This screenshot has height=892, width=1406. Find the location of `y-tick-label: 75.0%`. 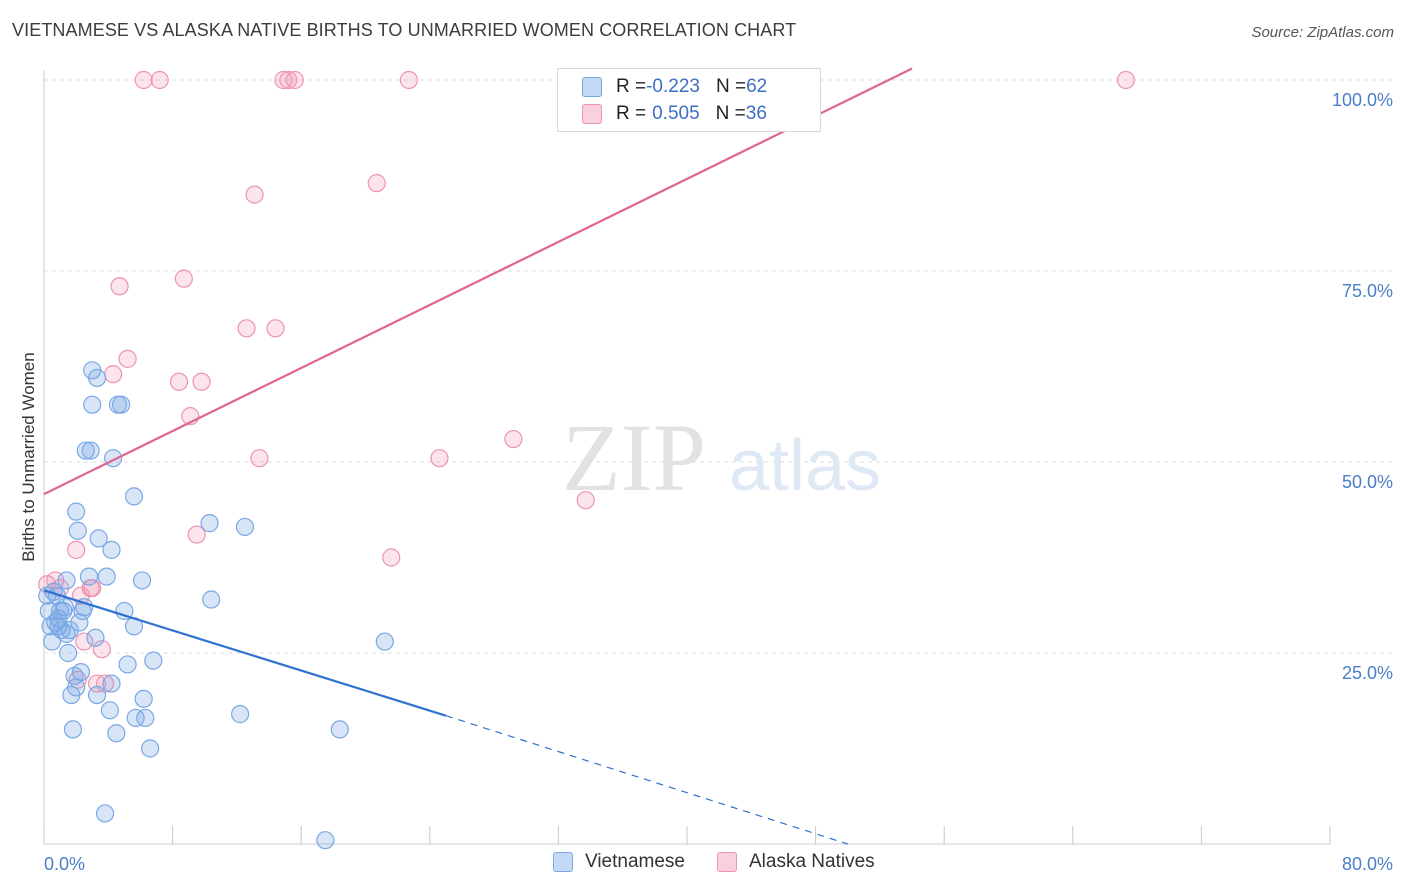

y-tick-label: 75.0% is located at coordinates (1367, 291).